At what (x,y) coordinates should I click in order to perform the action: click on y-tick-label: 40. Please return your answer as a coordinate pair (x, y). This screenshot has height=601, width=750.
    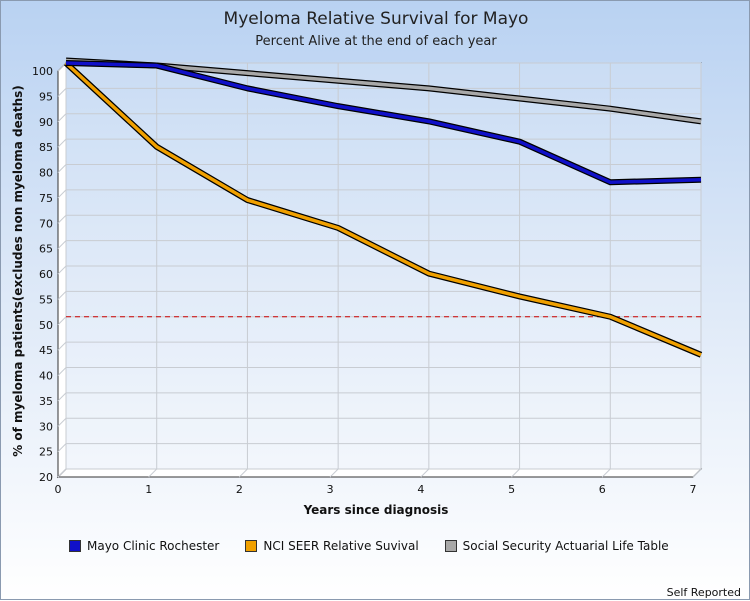
    Looking at the image, I should click on (46, 376).